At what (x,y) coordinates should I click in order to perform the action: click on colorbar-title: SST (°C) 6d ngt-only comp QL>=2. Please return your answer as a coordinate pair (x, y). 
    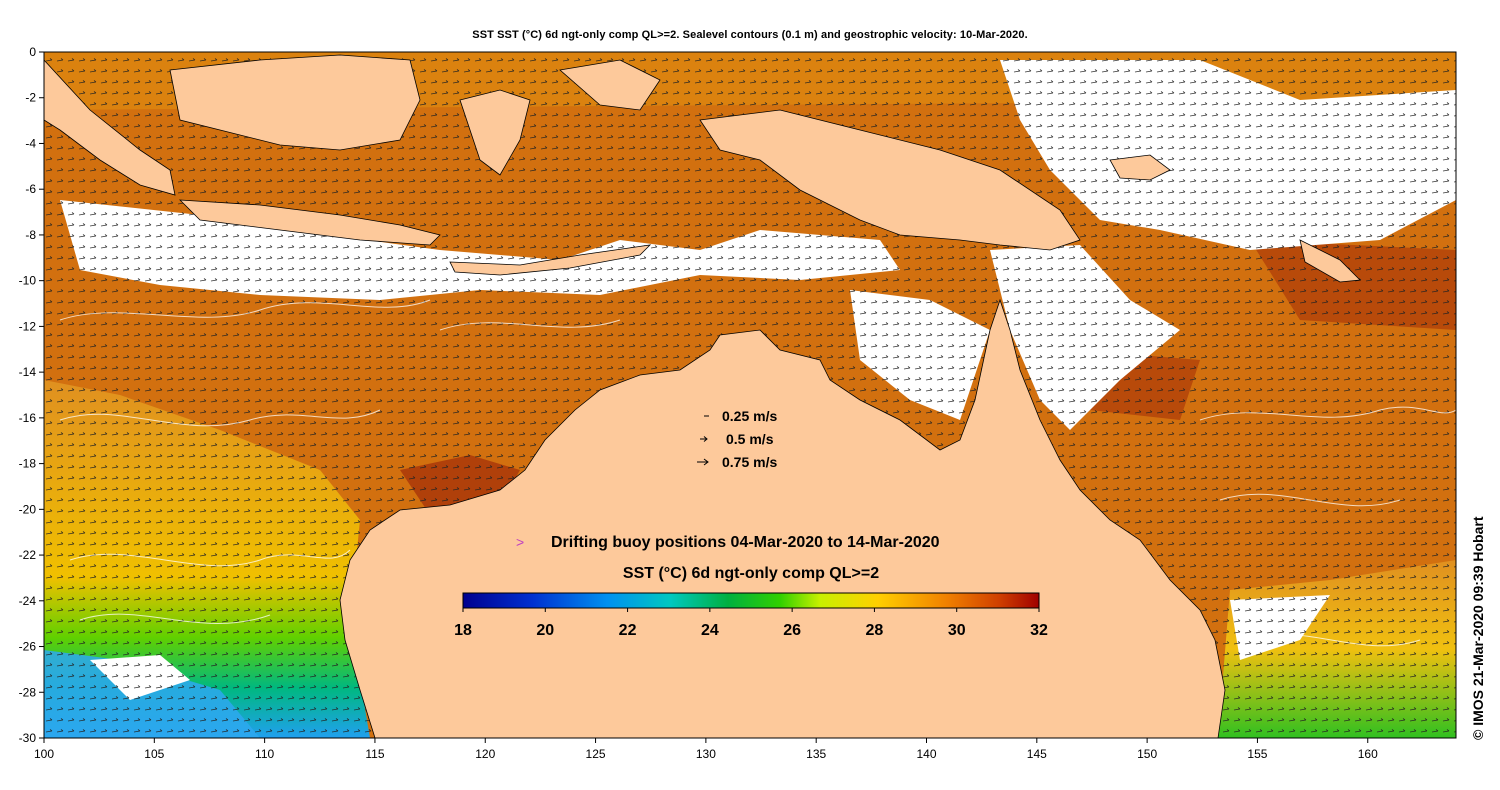
    Looking at the image, I should click on (751, 573).